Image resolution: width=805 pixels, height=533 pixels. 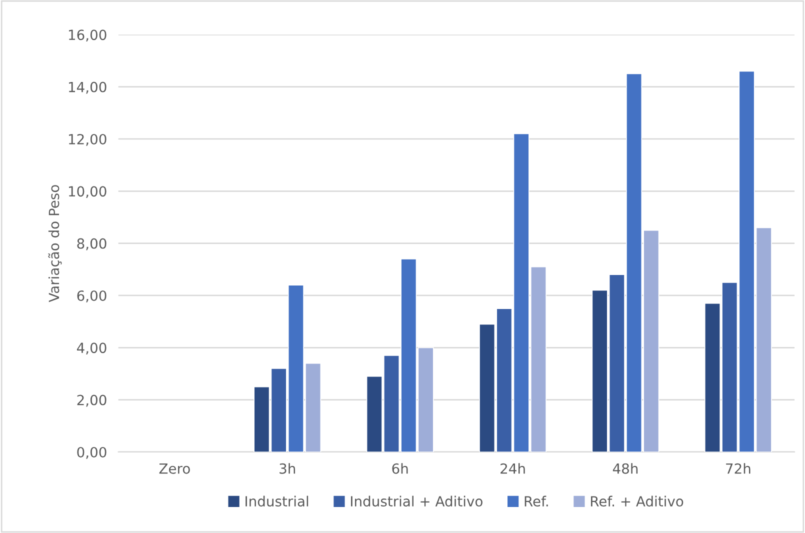 I want to click on y-tick-label: 6,00, so click(x=91, y=296).